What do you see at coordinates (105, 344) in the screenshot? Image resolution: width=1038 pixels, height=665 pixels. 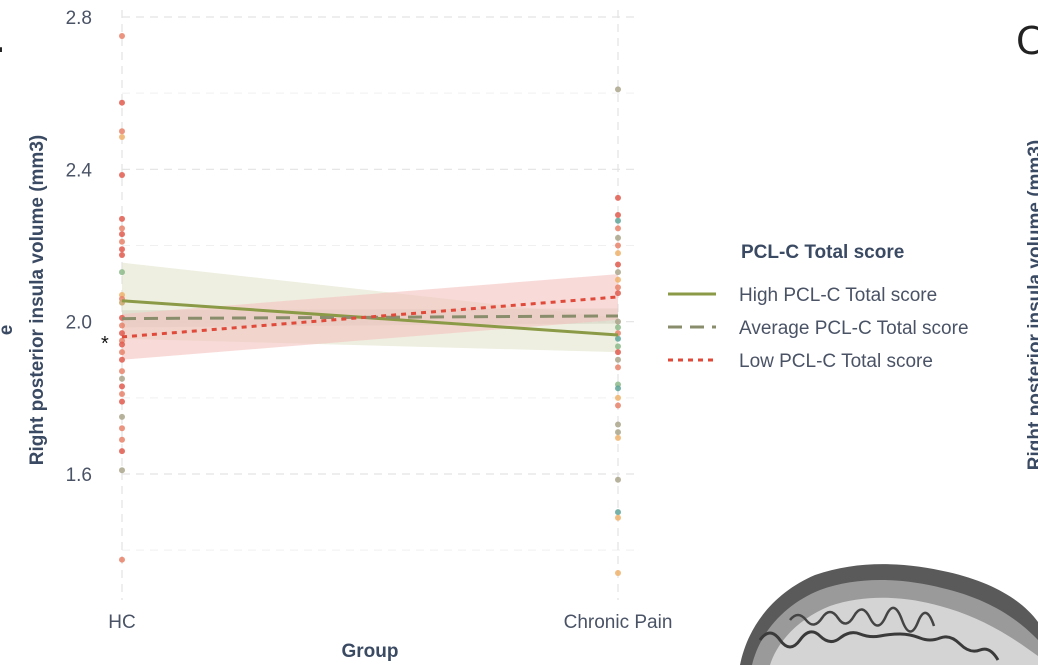 I see `significance-marker: *` at bounding box center [105, 344].